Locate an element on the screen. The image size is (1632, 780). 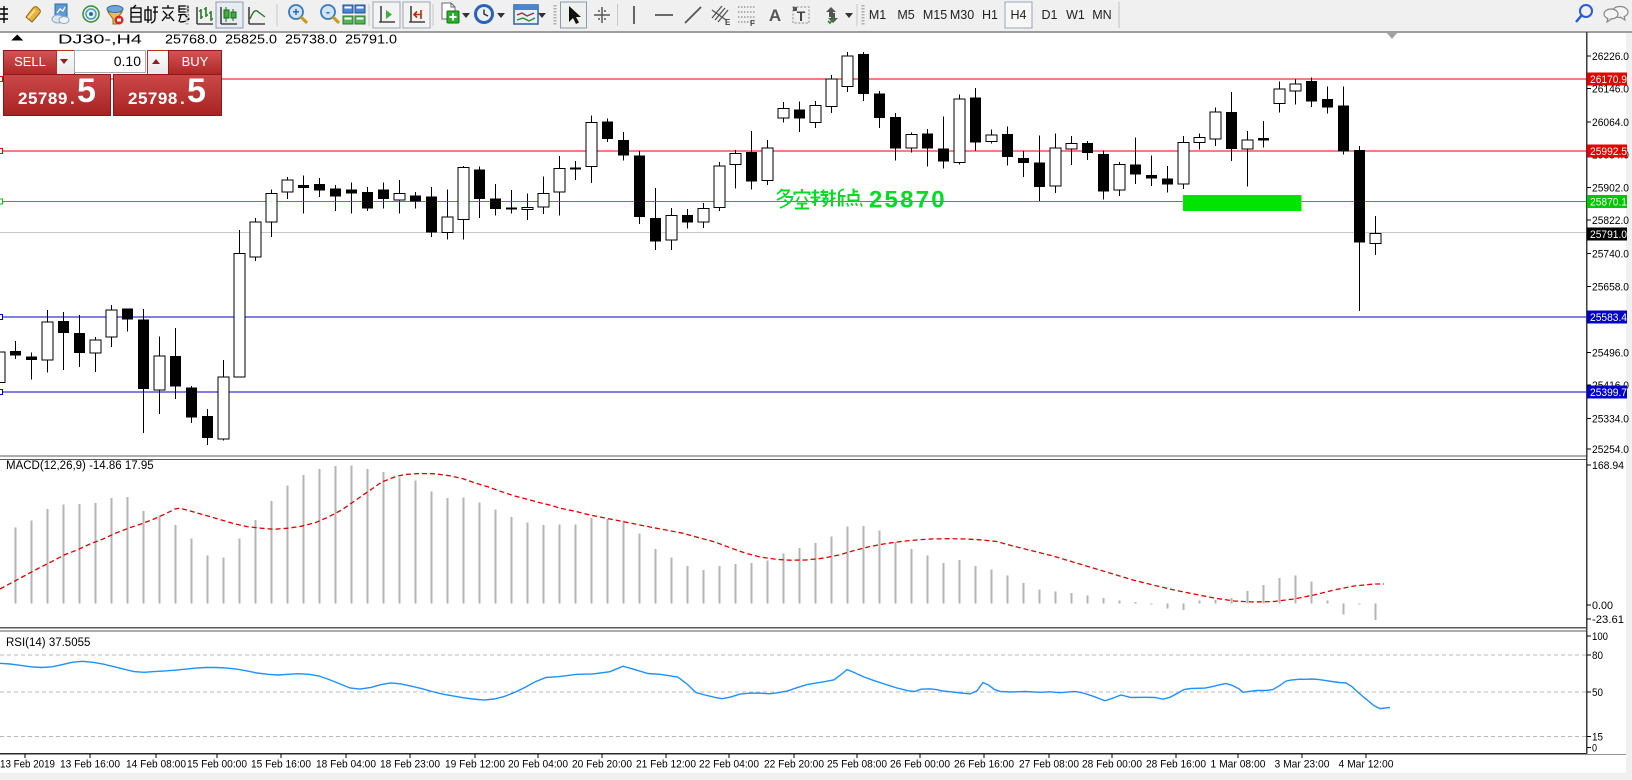
svg-text: 0.00 is located at coordinates (1602, 606).